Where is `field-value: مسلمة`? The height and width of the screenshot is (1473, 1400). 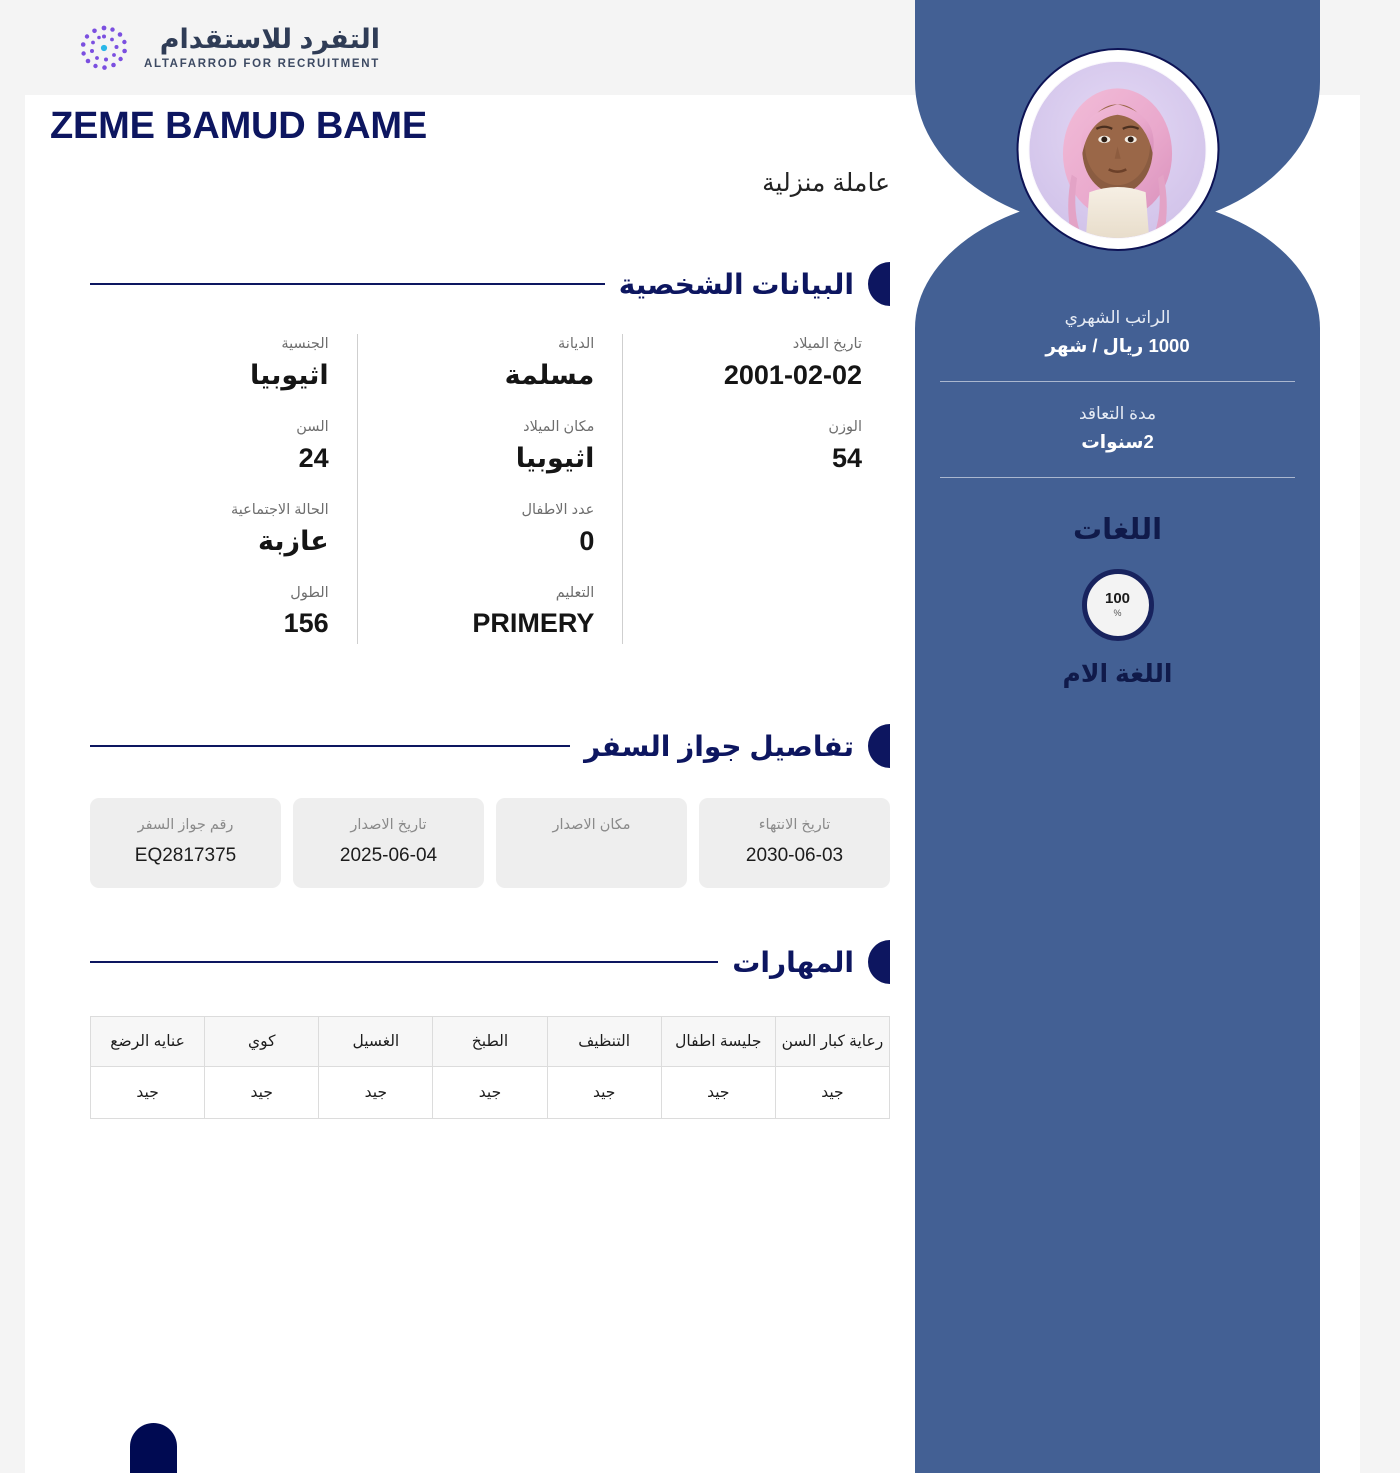 field-value: مسلمة is located at coordinates (549, 374).